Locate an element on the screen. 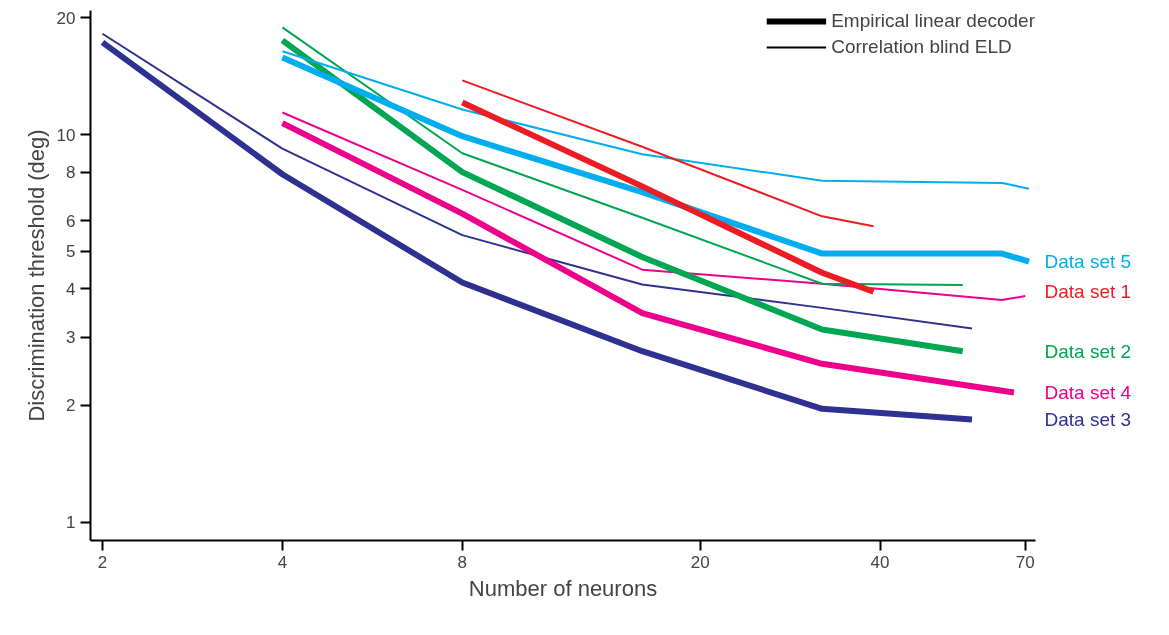  y-tick-label: 20 is located at coordinates (66, 18).